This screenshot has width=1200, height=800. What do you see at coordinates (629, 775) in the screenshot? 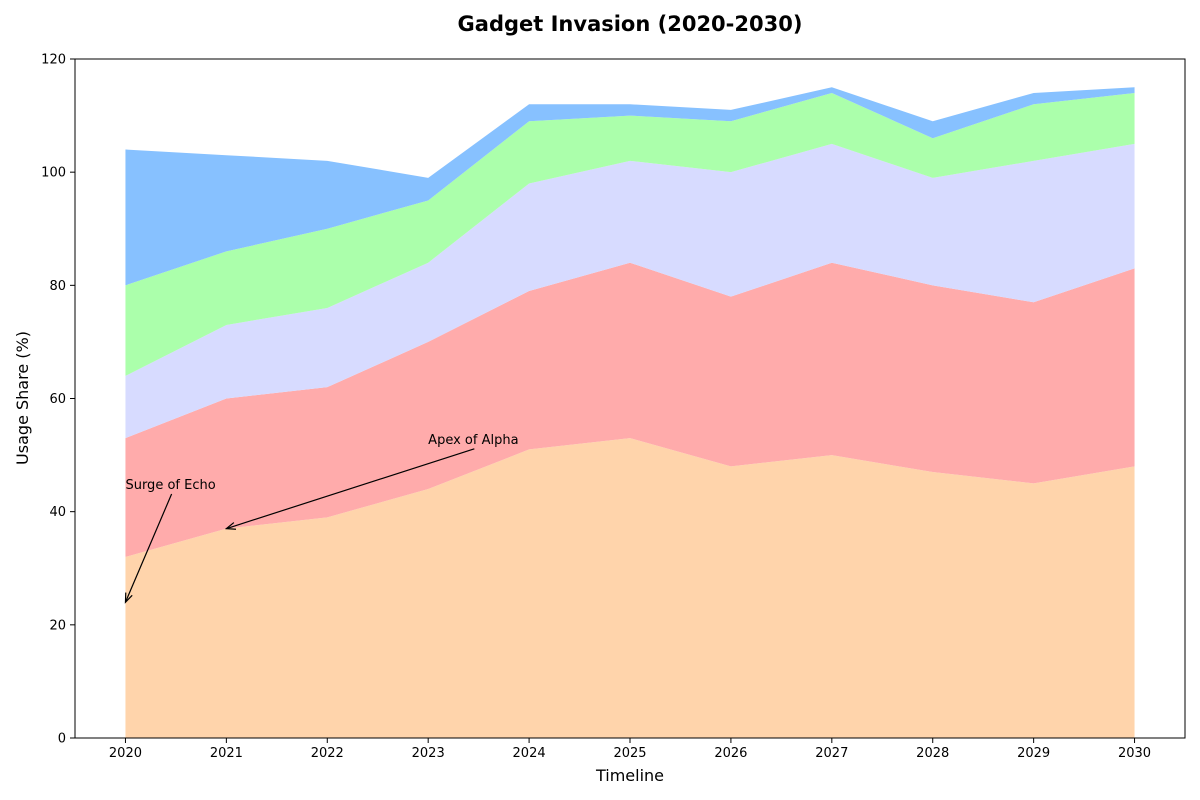
I see `x-axis-label: Timeline` at bounding box center [629, 775].